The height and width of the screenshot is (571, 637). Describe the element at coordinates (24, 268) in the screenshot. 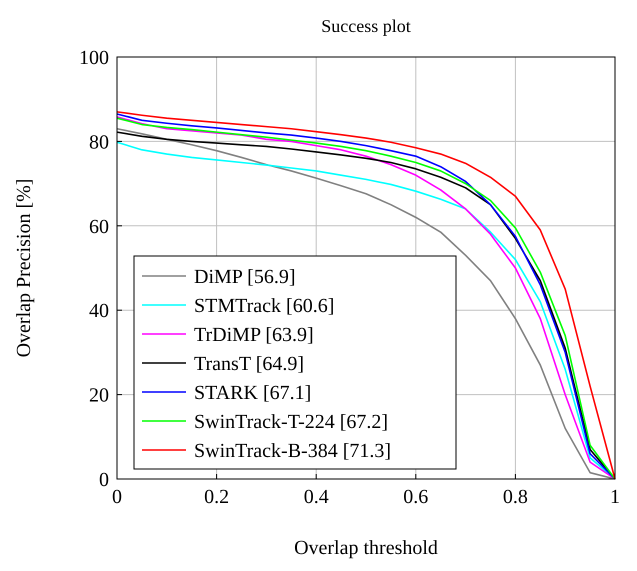

I see `y-axis-title: Overlap Precision [%]` at that location.